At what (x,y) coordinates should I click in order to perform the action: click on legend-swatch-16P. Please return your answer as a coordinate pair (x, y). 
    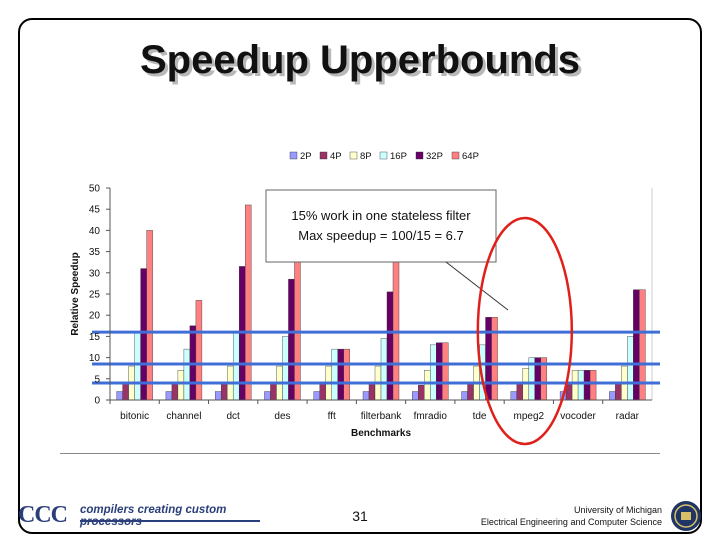
    Looking at the image, I should click on (383, 155).